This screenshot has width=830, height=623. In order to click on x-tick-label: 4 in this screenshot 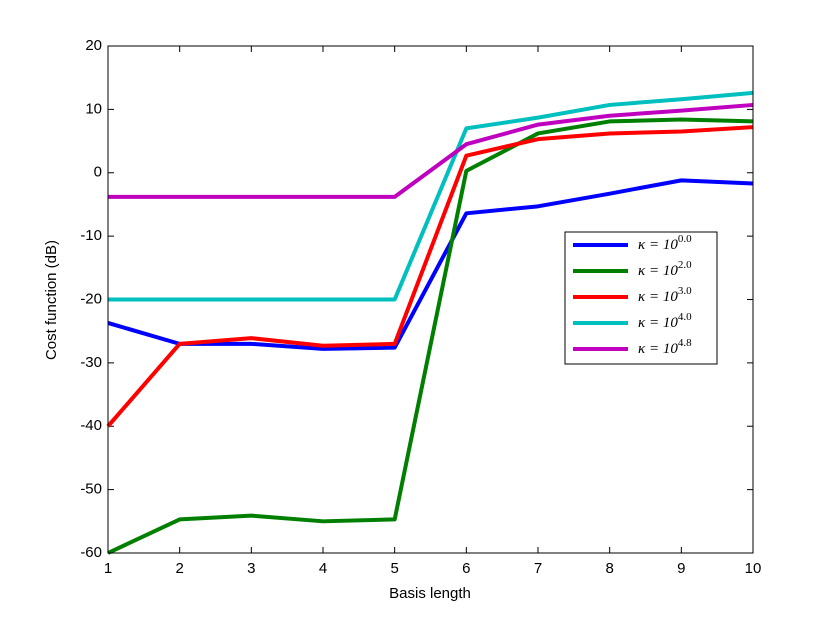, I will do `click(323, 568)`.